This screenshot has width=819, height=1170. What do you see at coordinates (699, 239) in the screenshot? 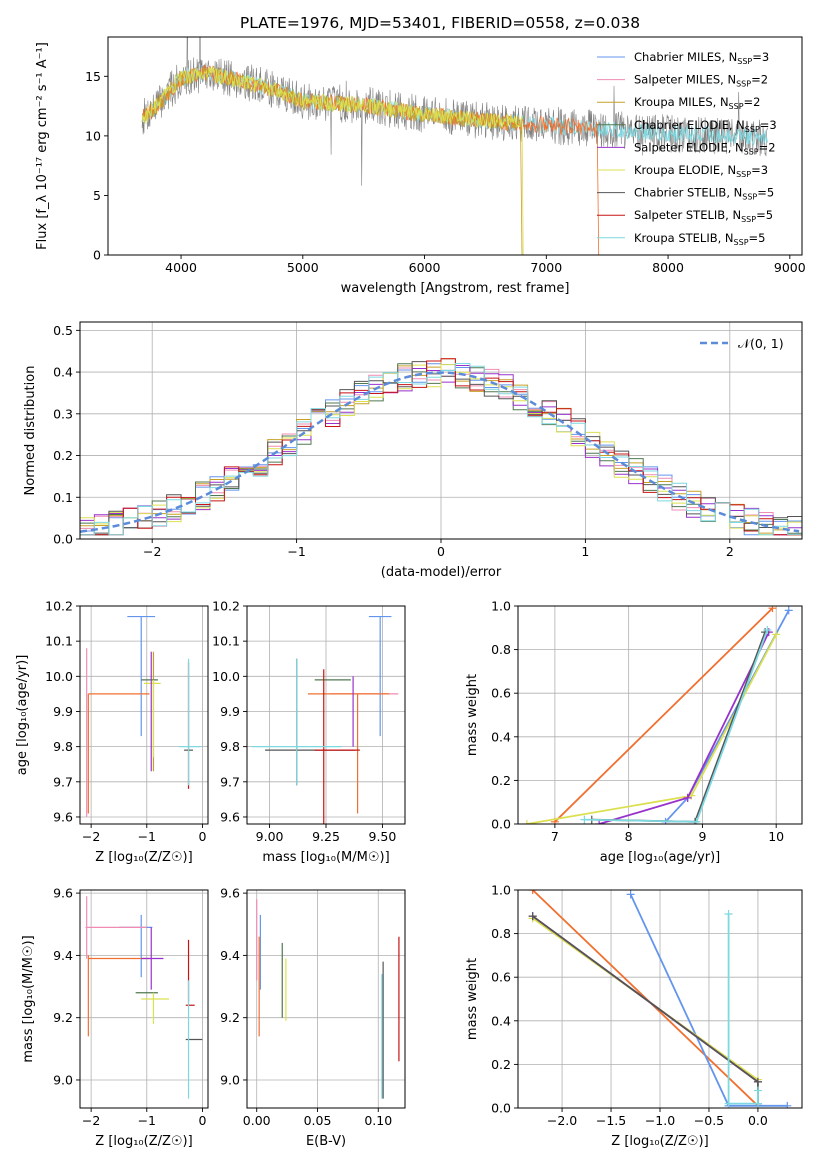
I see `legend-entry: Kroupa STELIB, NSSP=5` at bounding box center [699, 239].